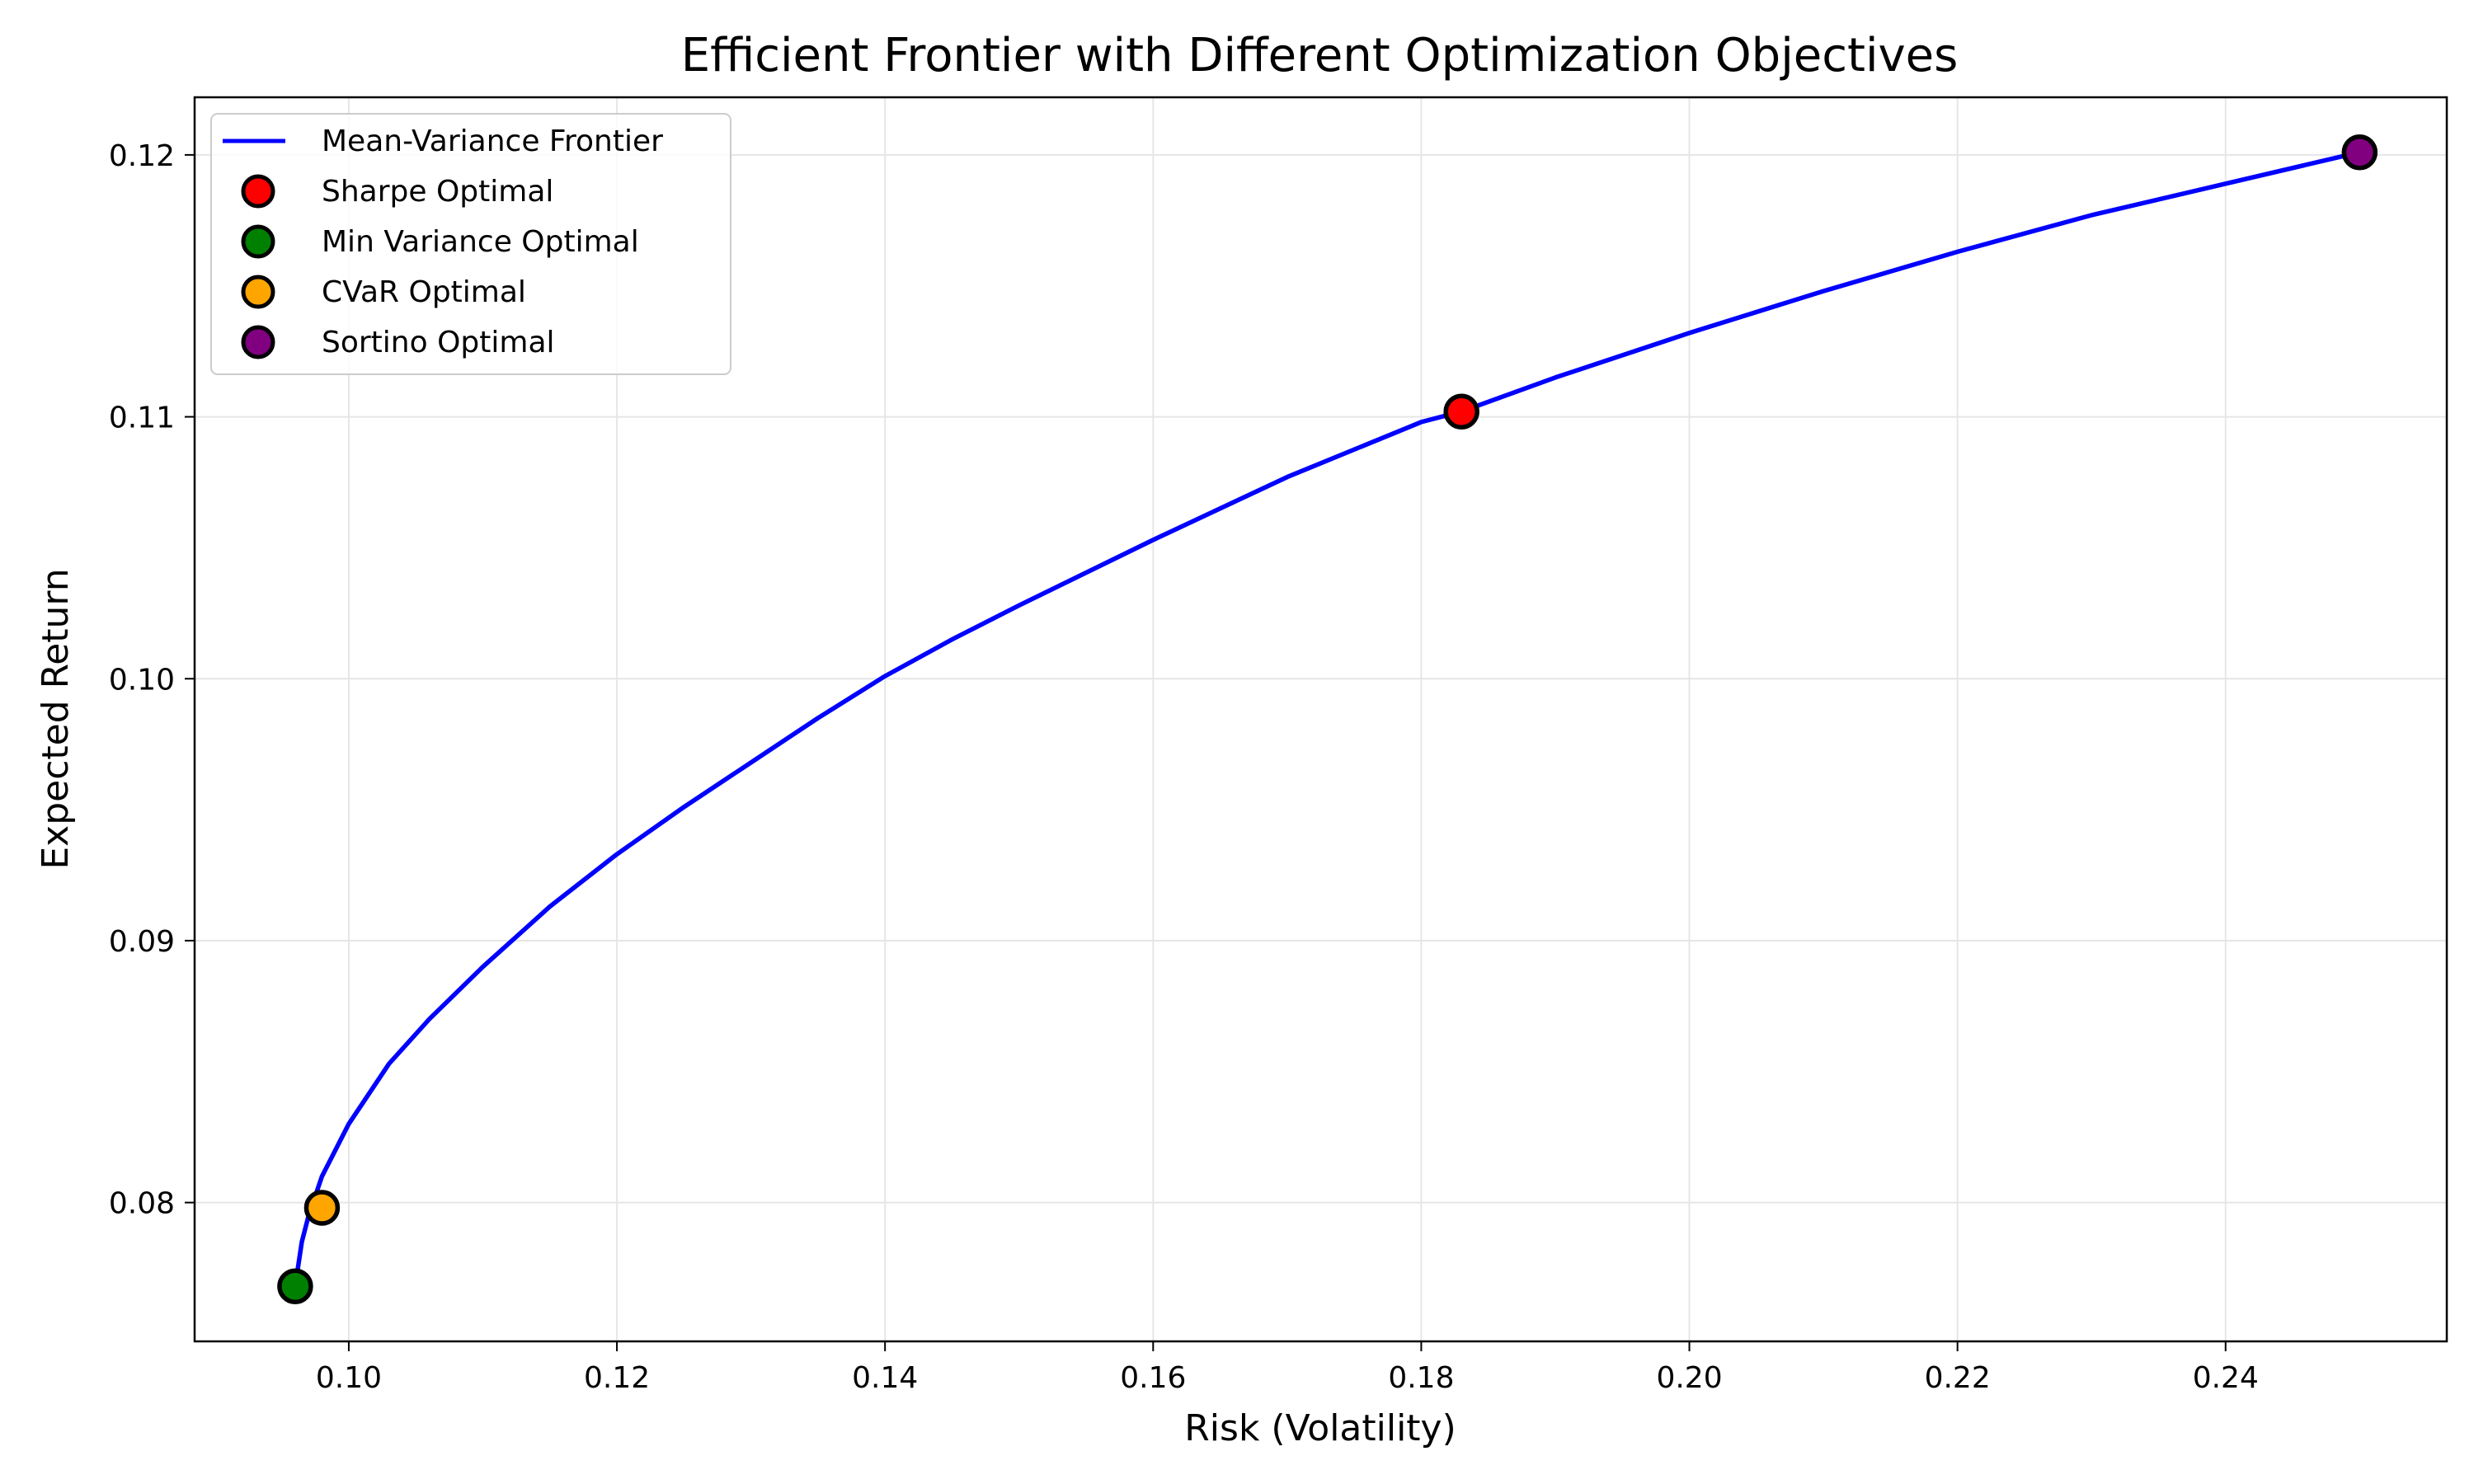  What do you see at coordinates (437, 192) in the screenshot?
I see `legend-label-sharpe: Sharpe Optimal` at bounding box center [437, 192].